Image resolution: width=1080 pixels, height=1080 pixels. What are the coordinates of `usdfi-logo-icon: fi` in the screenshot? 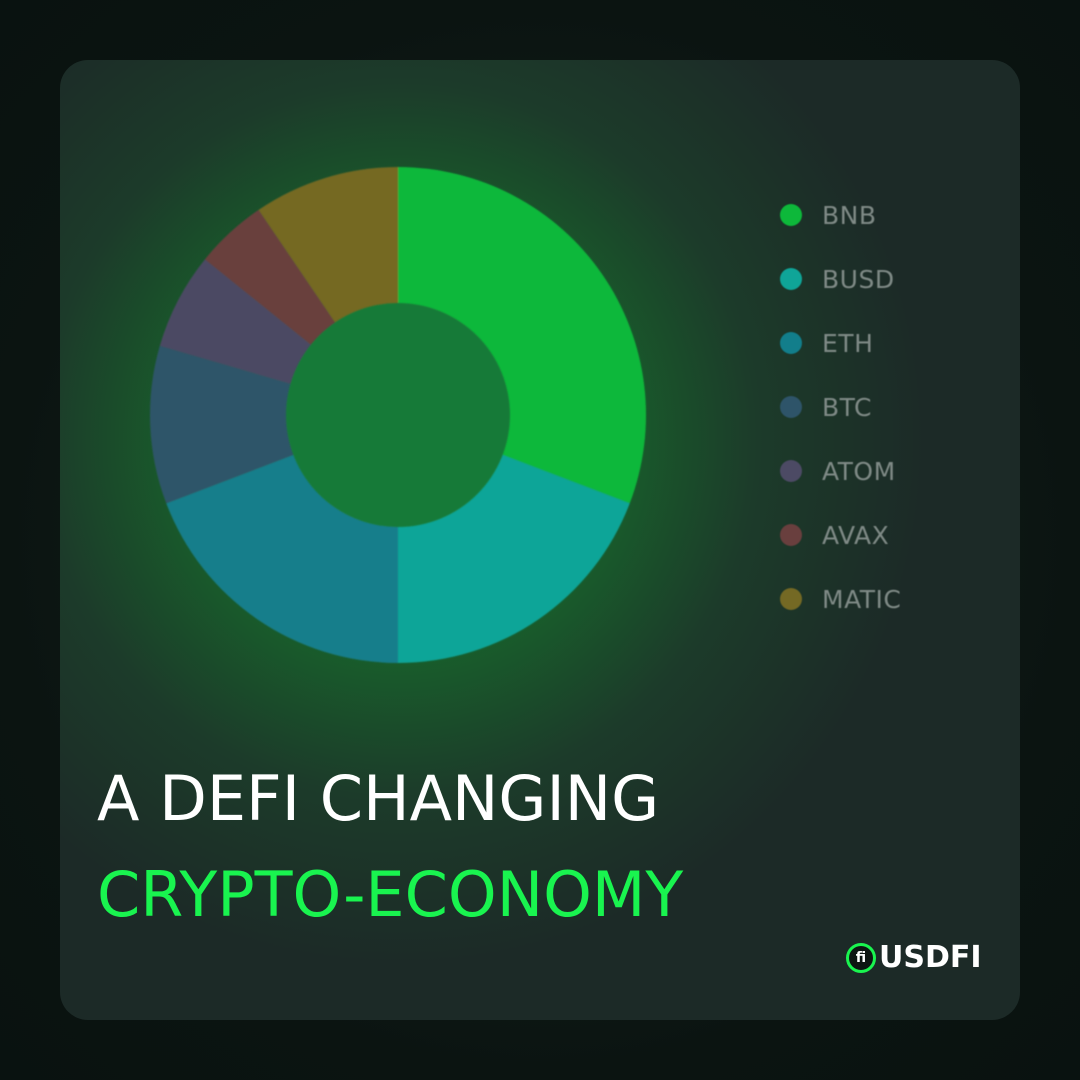 It's located at (861, 958).